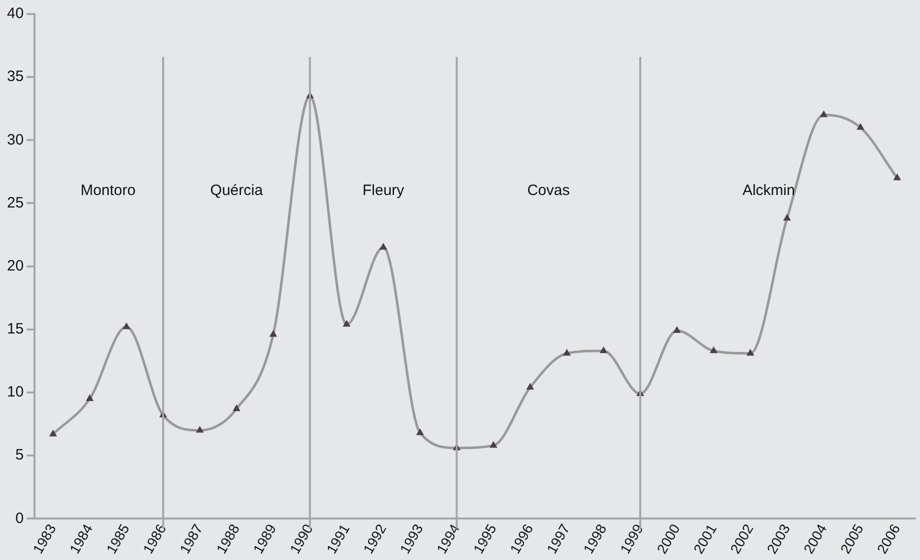  What do you see at coordinates (15, 13) in the screenshot?
I see `y-tick-label: 40` at bounding box center [15, 13].